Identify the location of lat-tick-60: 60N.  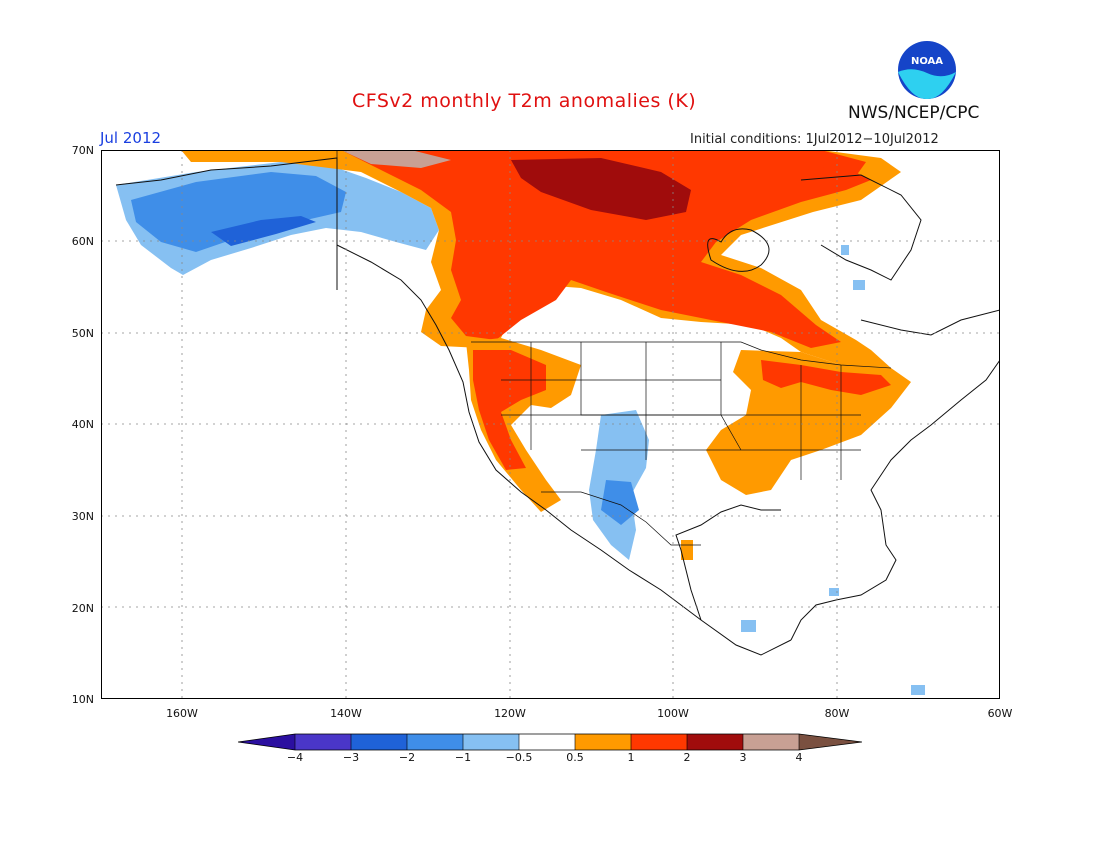
(82, 241).